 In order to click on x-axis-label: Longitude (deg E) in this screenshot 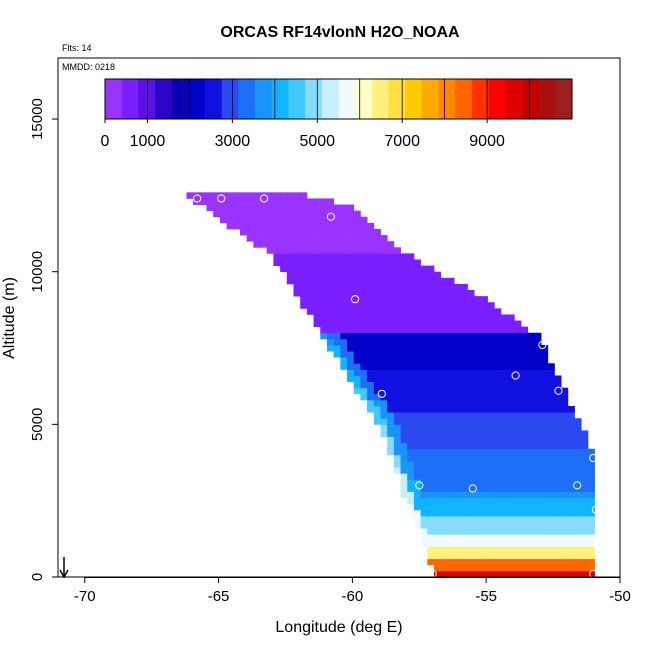, I will do `click(338, 627)`.